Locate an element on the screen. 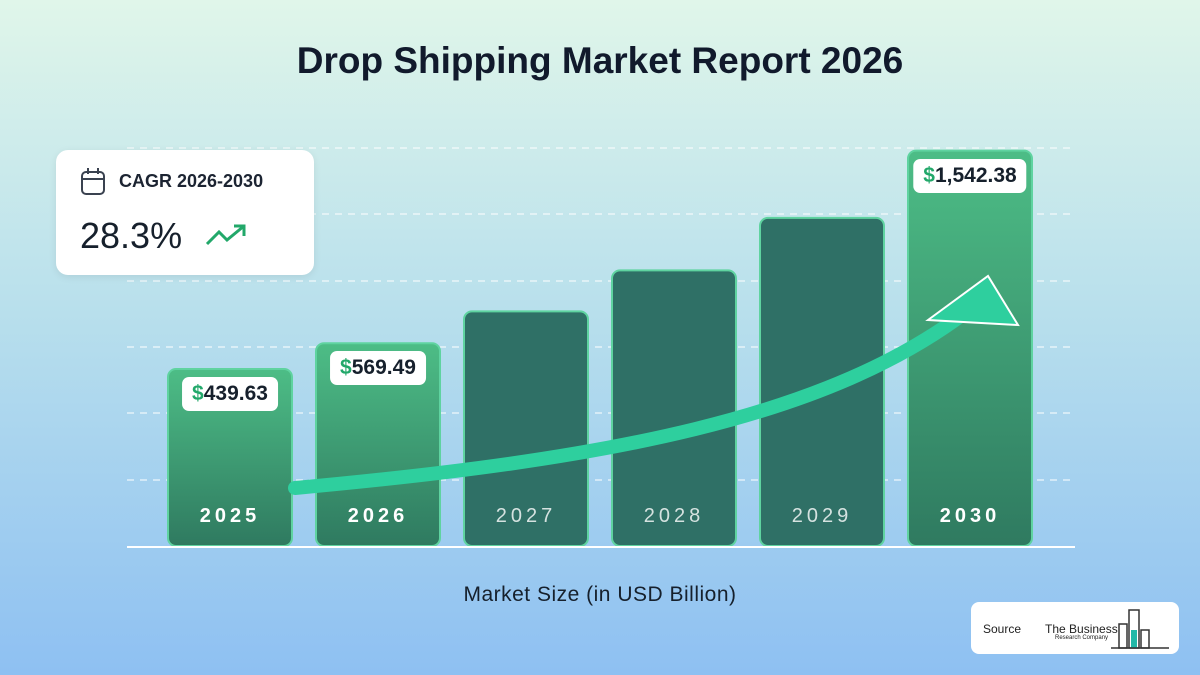 The width and height of the screenshot is (1200, 675). x-tick-label: 2025 is located at coordinates (230, 516).